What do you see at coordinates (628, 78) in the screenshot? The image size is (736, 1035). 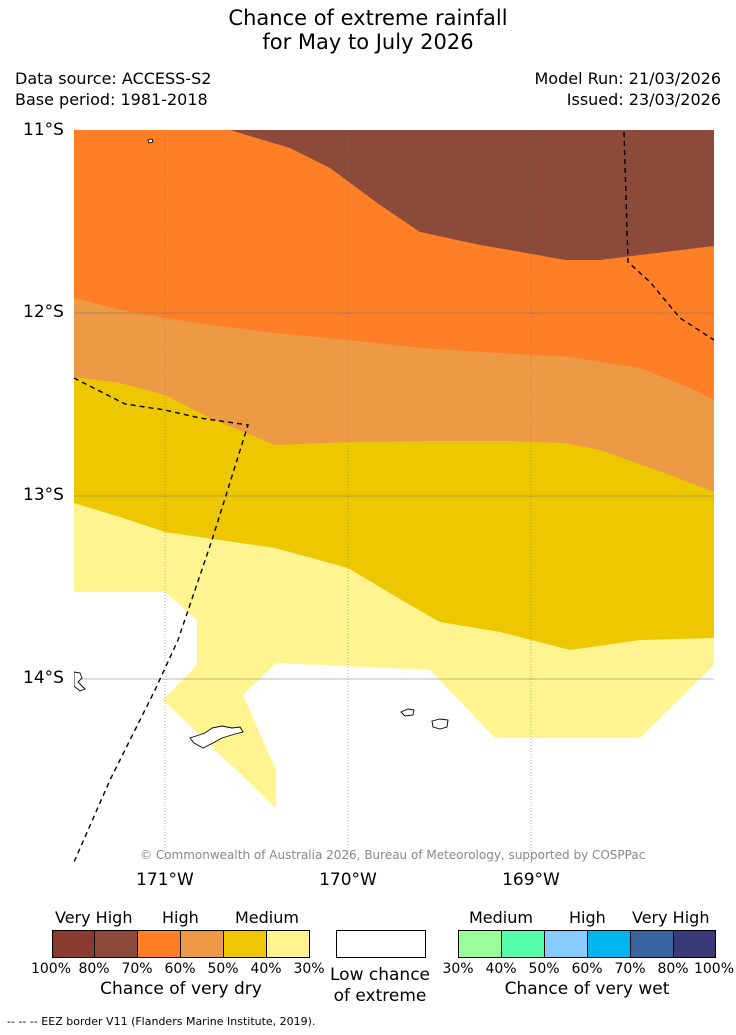 I see `model-run-text: Model Run: 21/03/2026` at bounding box center [628, 78].